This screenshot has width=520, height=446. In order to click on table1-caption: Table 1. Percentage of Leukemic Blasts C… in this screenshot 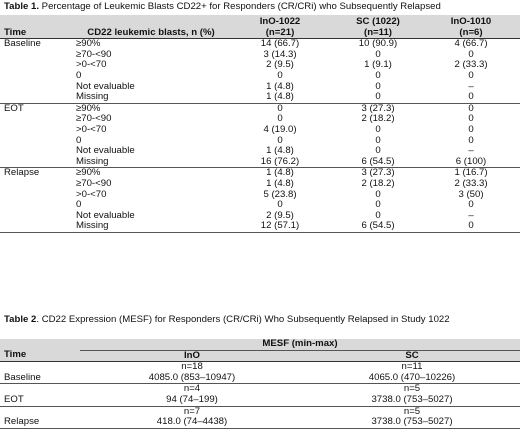, I will do `click(222, 7)`.